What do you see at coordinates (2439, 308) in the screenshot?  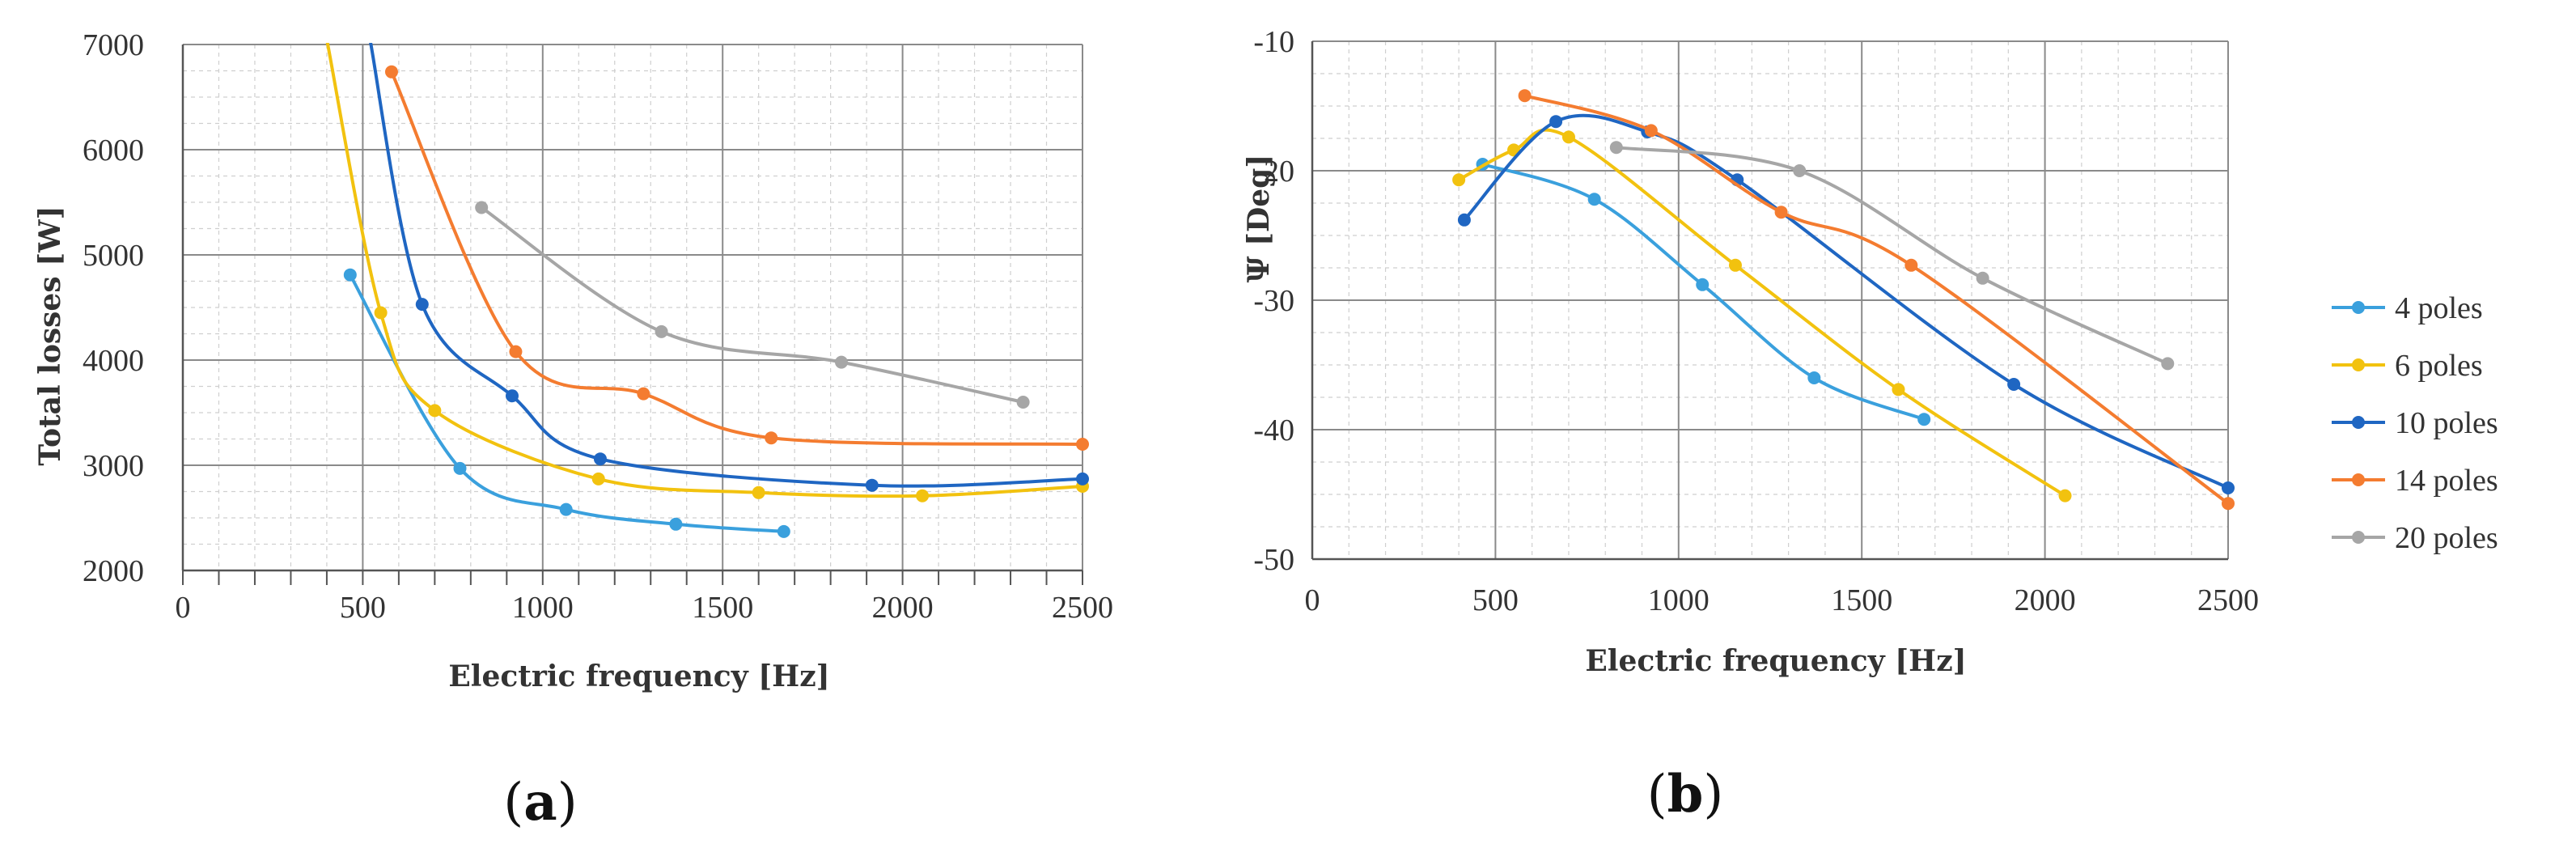 I see `legend-label: 4 poles` at bounding box center [2439, 308].